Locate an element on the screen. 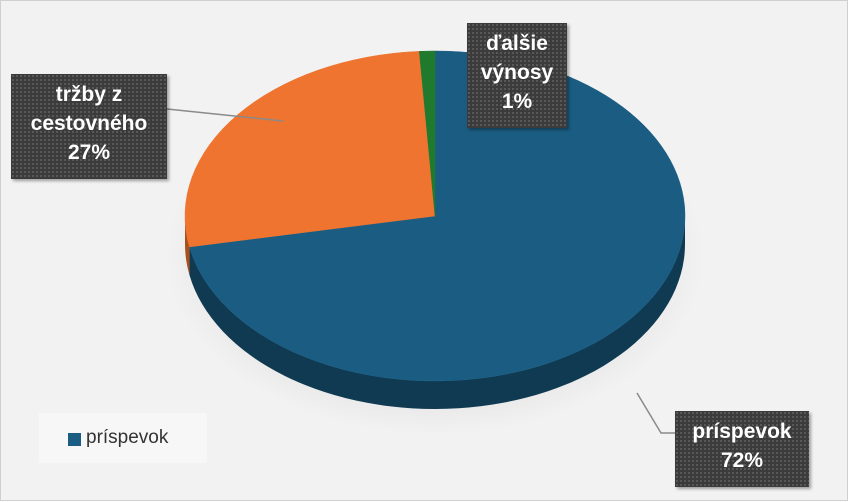  data-label-trzby-line2: cestovného is located at coordinates (89, 123).